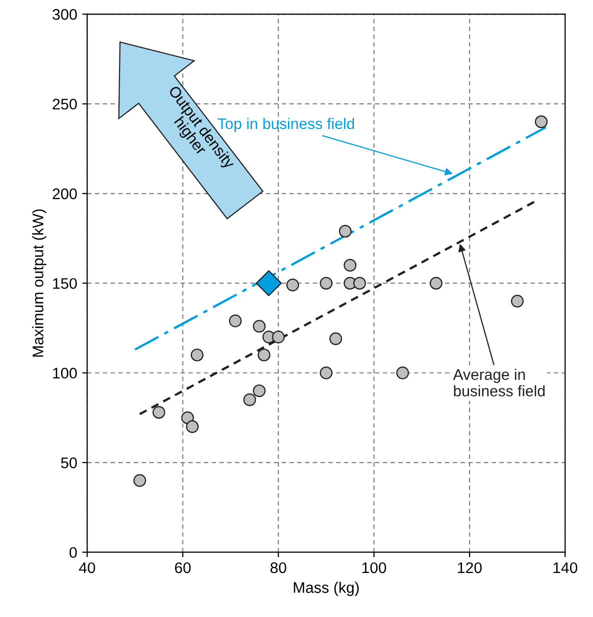 The image size is (593, 617). I want to click on y-tick-label: 50, so click(69, 462).